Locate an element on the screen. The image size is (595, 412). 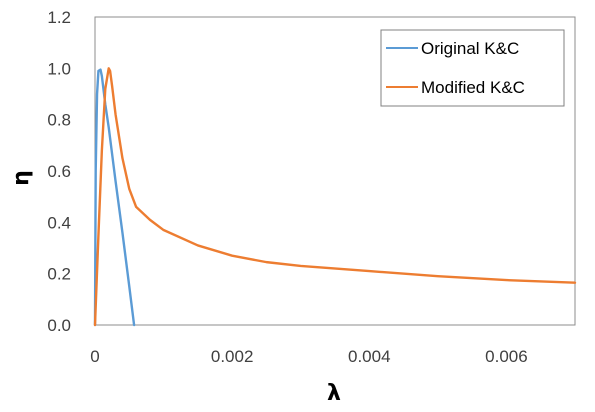
y-tick-label: 0.6 is located at coordinates (59, 171).